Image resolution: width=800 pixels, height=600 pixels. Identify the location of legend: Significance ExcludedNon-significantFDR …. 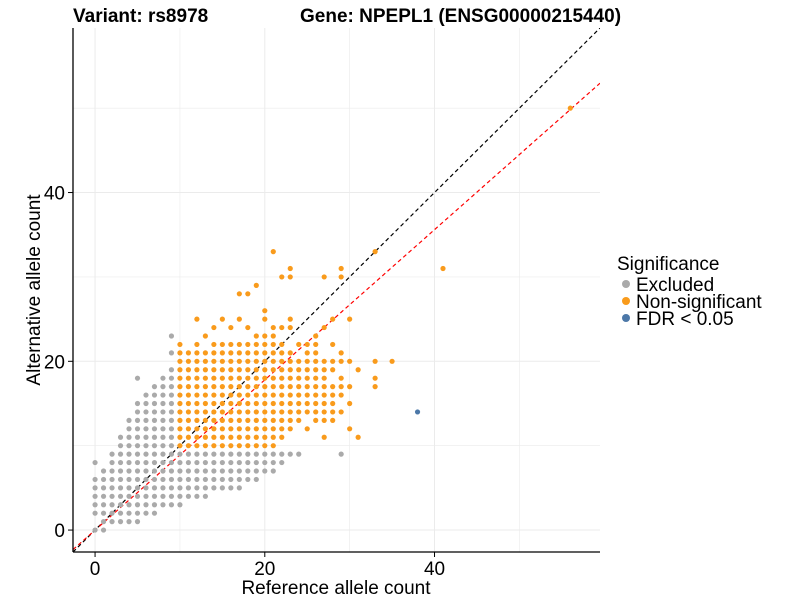
(689, 292).